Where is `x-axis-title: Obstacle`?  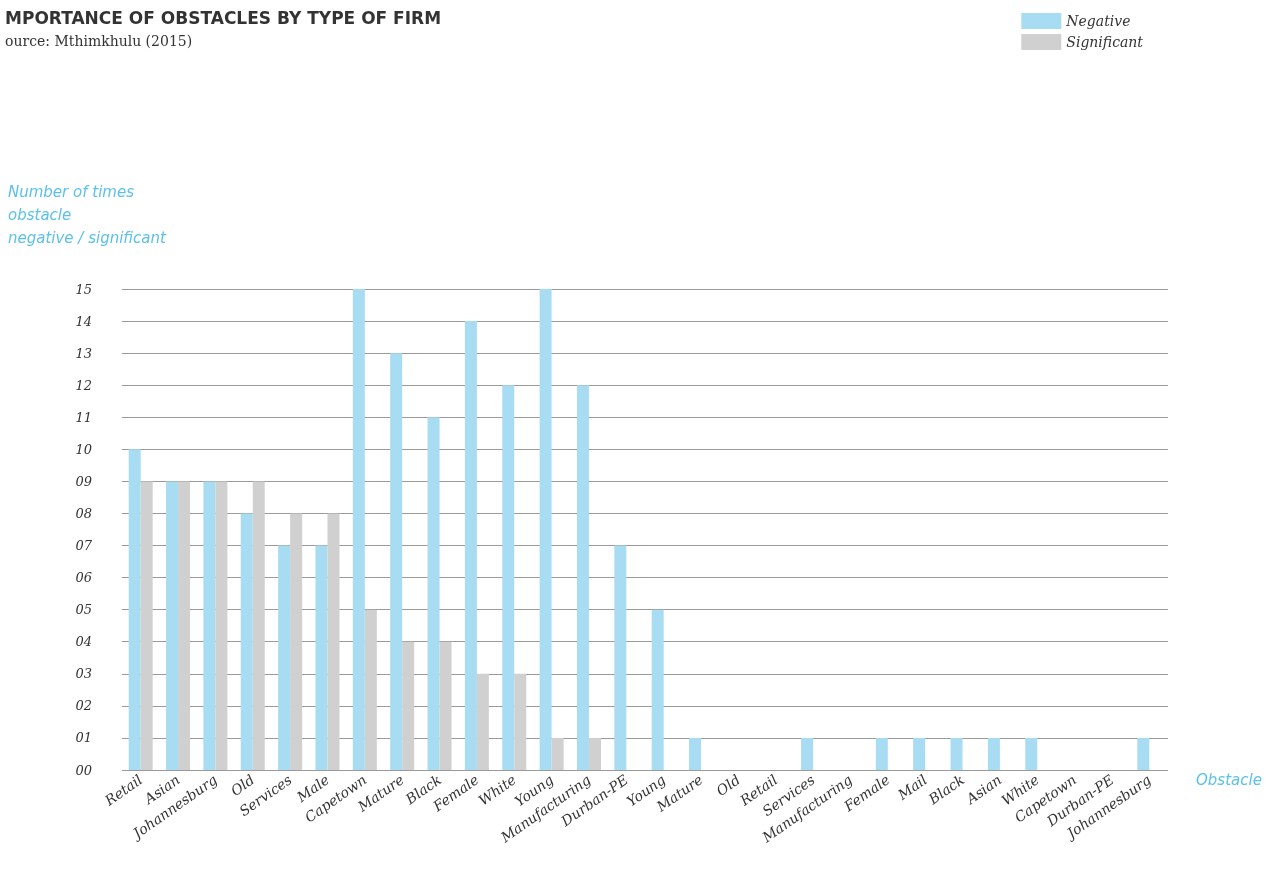 x-axis-title: Obstacle is located at coordinates (1229, 779).